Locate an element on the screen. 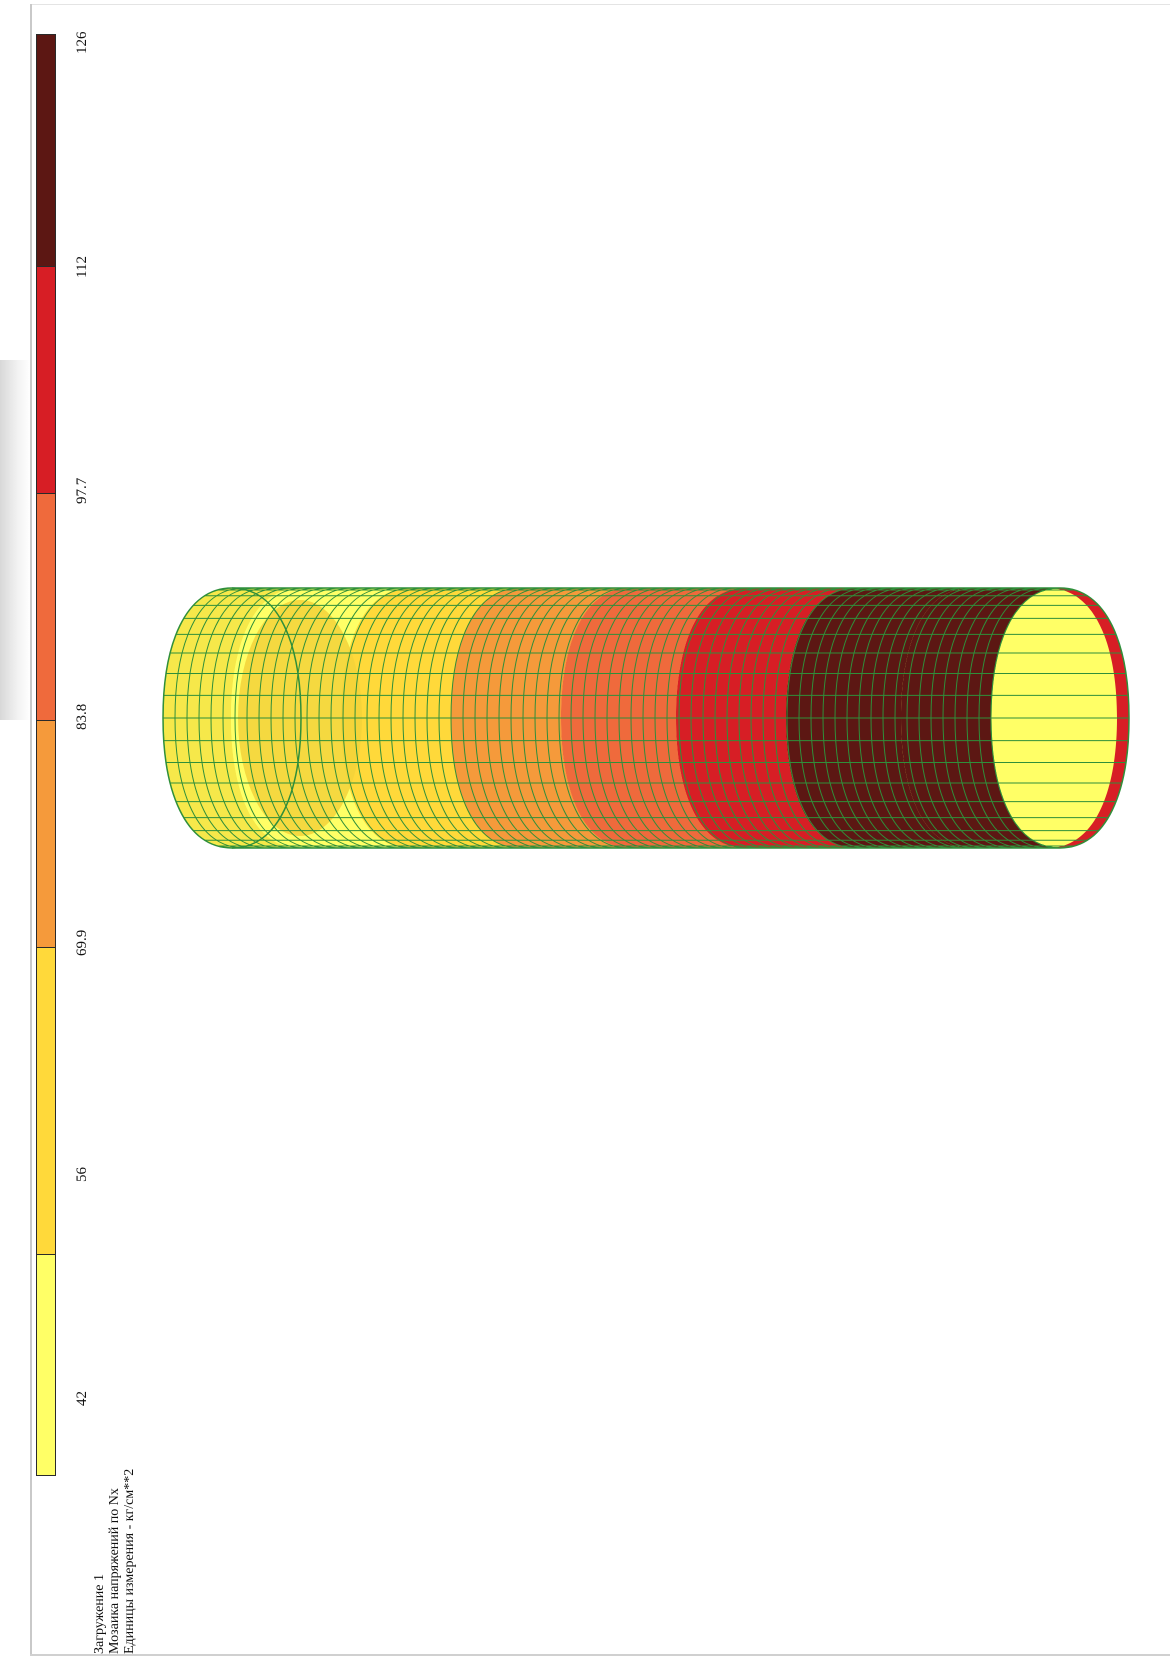 This screenshot has height=1659, width=1176. frame-left-border is located at coordinates (31, 830).